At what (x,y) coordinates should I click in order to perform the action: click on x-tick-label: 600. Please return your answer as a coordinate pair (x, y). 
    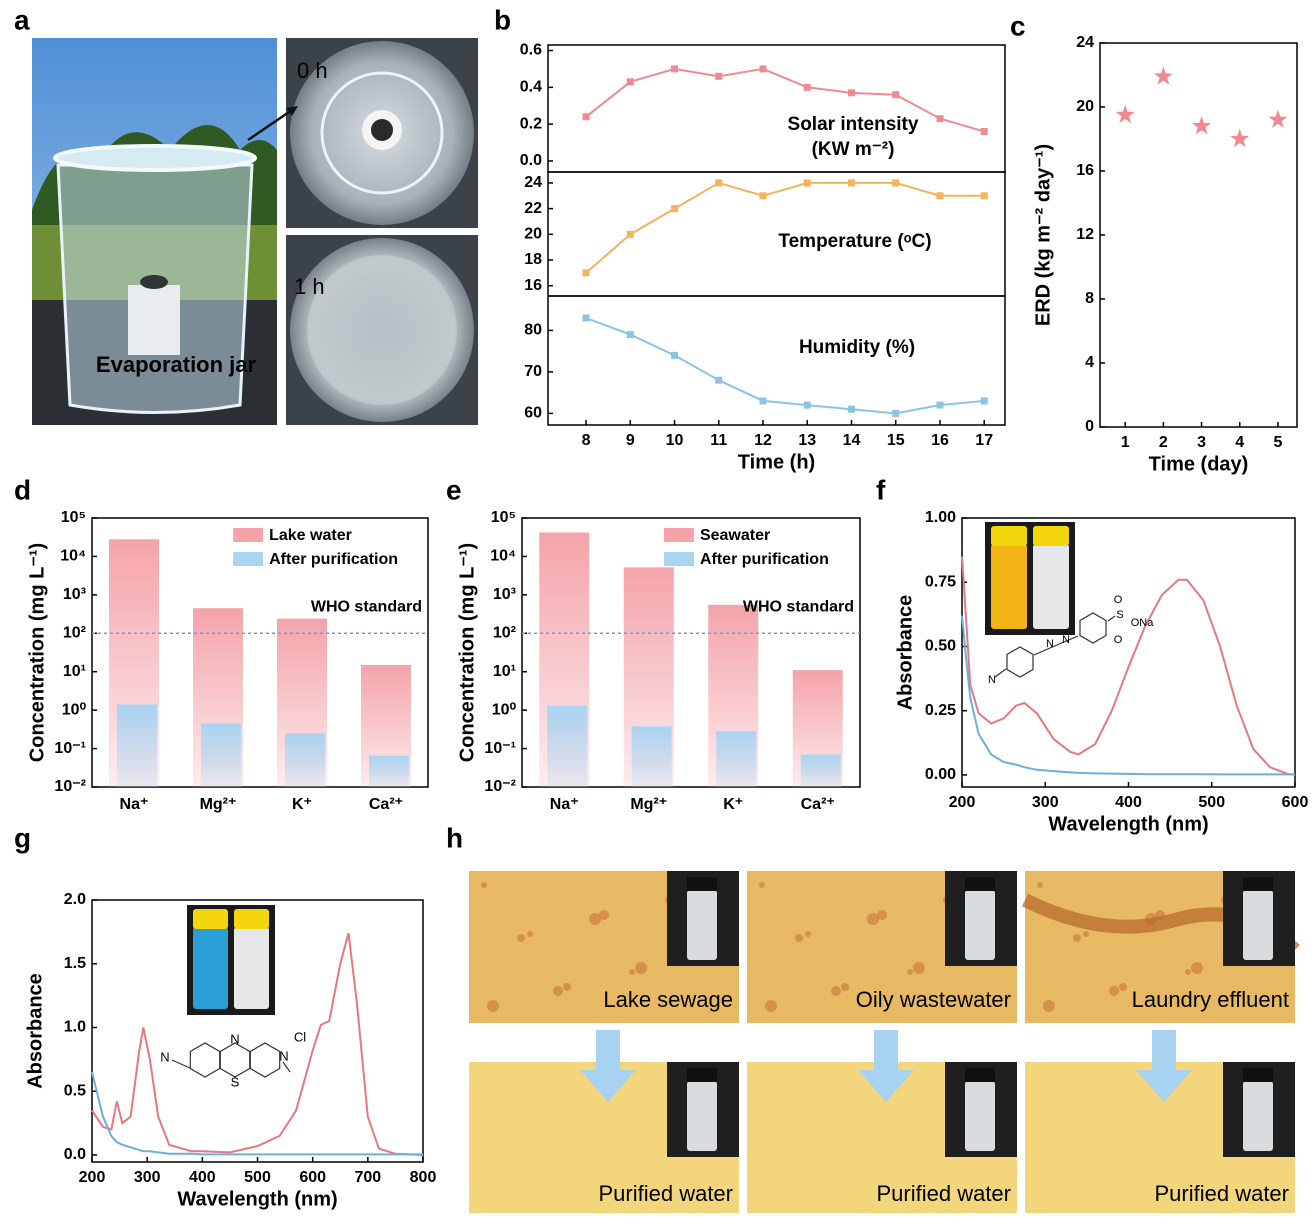
    Looking at the image, I should click on (1295, 802).